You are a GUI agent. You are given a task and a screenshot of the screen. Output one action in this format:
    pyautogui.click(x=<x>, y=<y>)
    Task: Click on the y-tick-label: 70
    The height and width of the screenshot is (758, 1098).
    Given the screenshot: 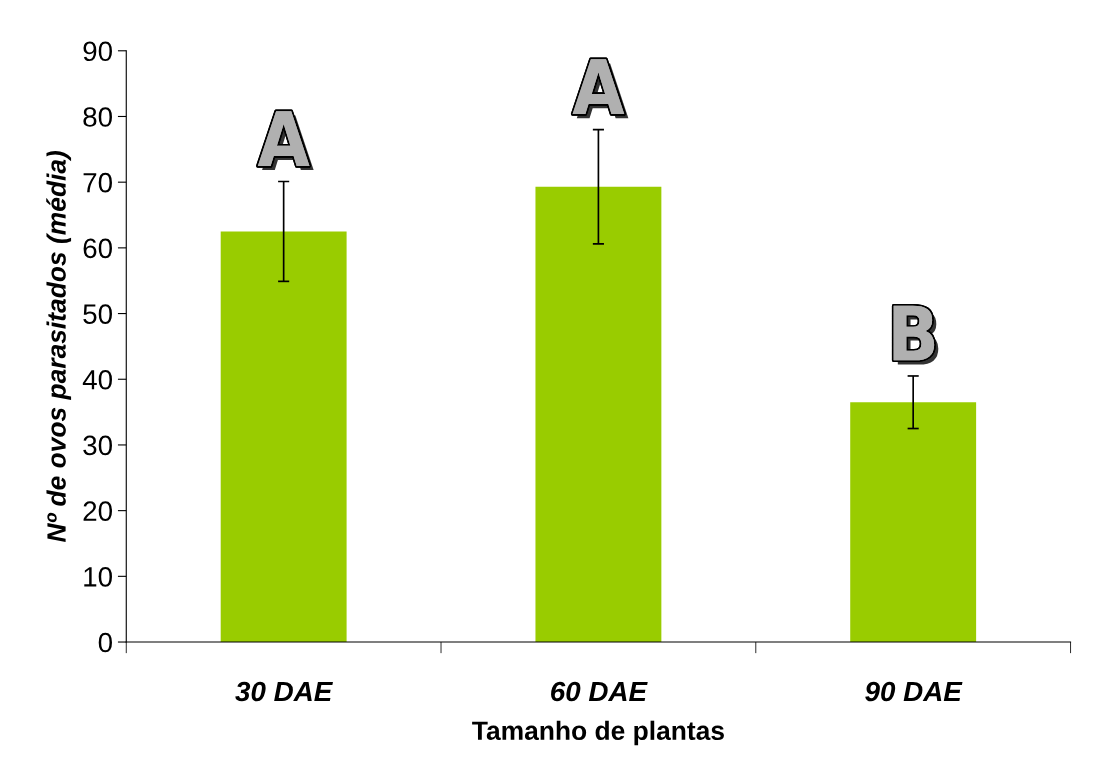 What is the action you would take?
    pyautogui.click(x=97, y=182)
    